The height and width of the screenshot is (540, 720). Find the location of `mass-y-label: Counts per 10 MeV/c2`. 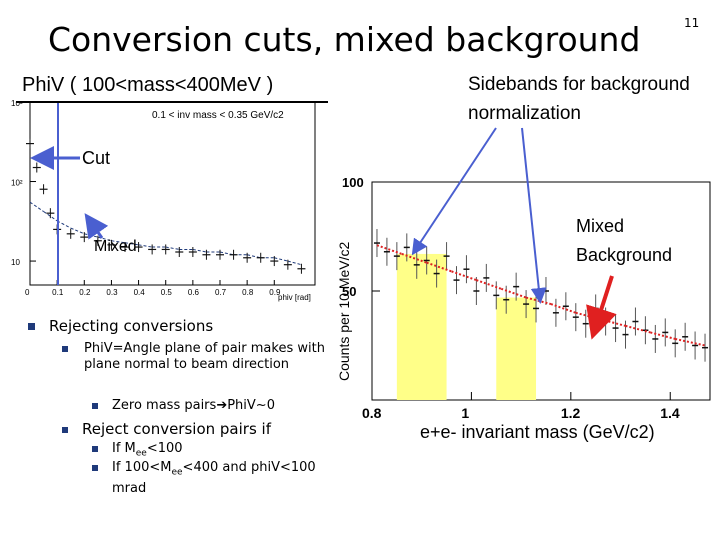

mass-y-label: Counts per 10 MeV/c2 is located at coordinates (344, 311).